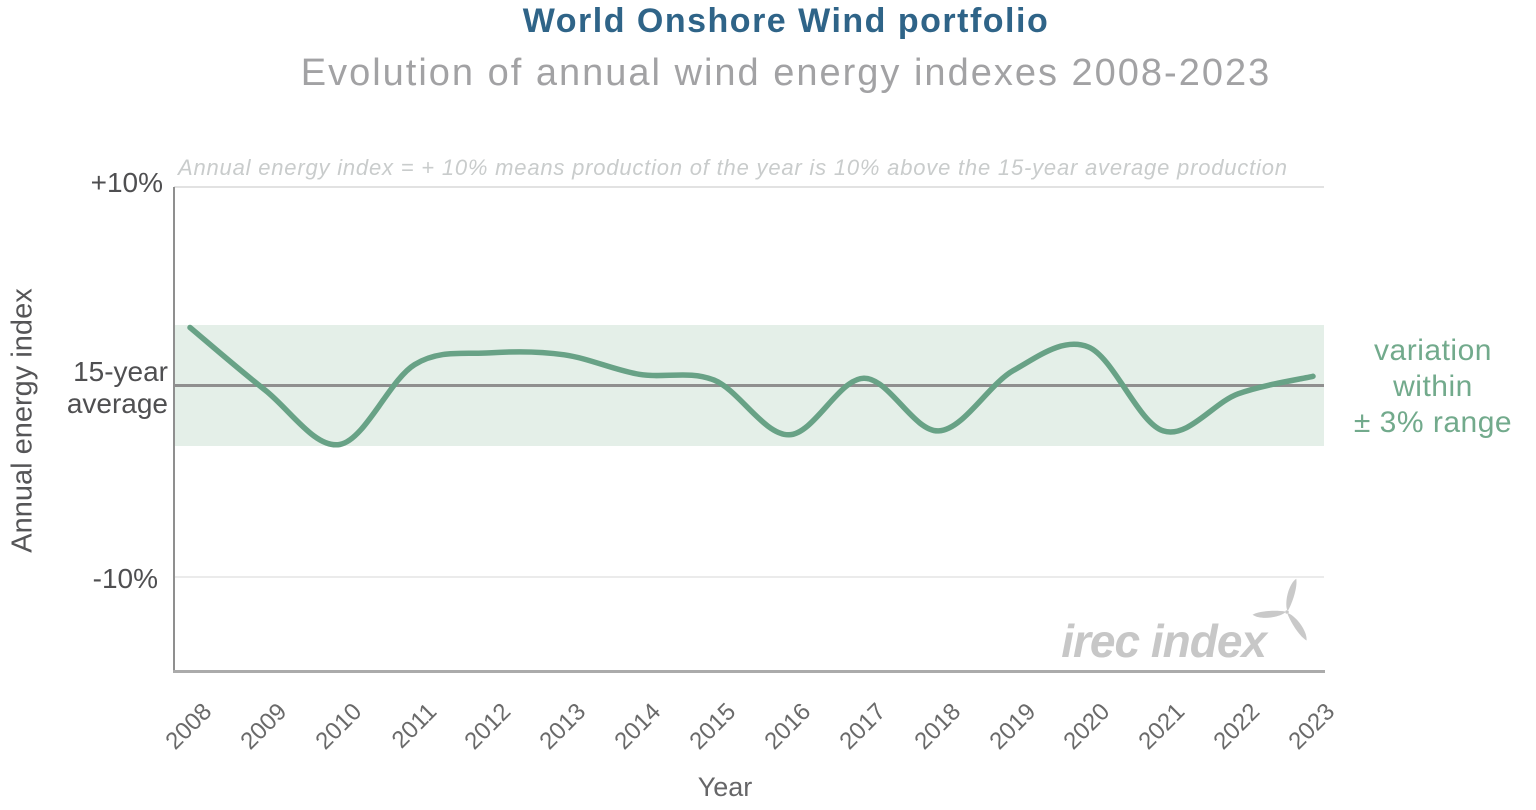  Describe the element at coordinates (22, 420) in the screenshot. I see `y-axis-title: Annual energy index` at that location.